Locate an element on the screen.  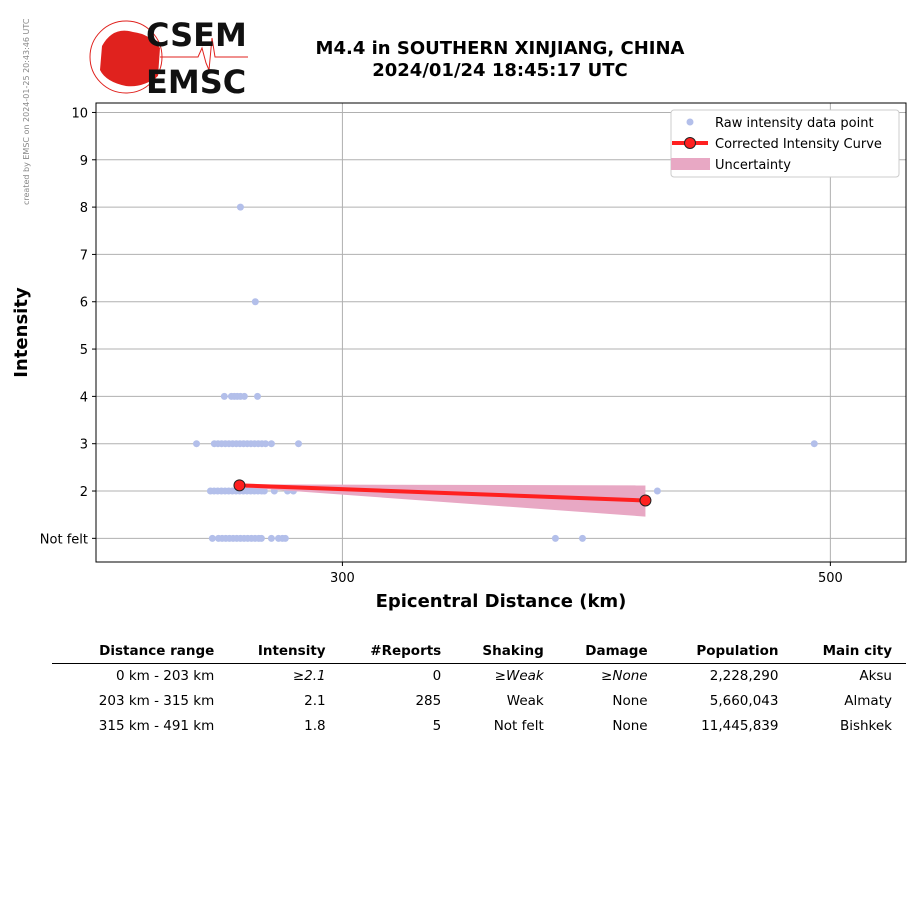
table-cell: 2,228,290 is located at coordinates (744, 676).